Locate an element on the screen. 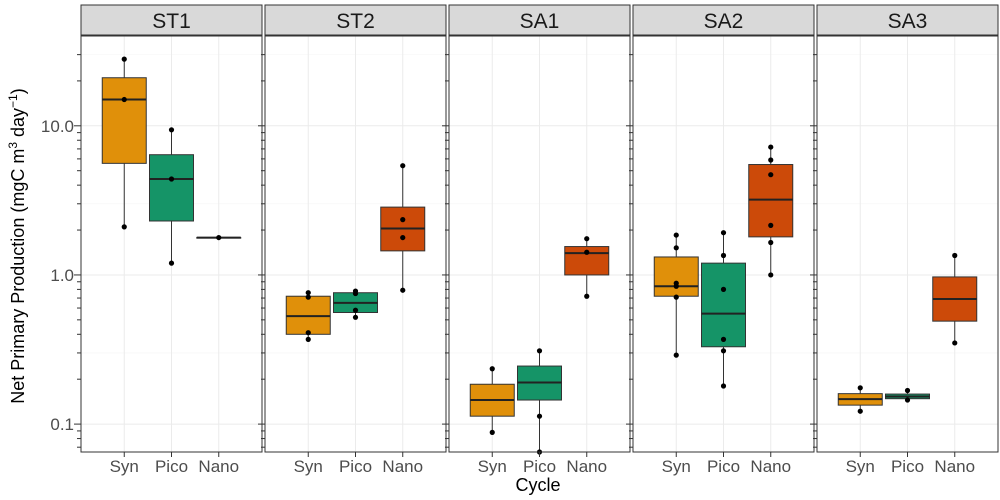 This screenshot has width=1000, height=500. facet-strip-label: SA2 is located at coordinates (724, 21).